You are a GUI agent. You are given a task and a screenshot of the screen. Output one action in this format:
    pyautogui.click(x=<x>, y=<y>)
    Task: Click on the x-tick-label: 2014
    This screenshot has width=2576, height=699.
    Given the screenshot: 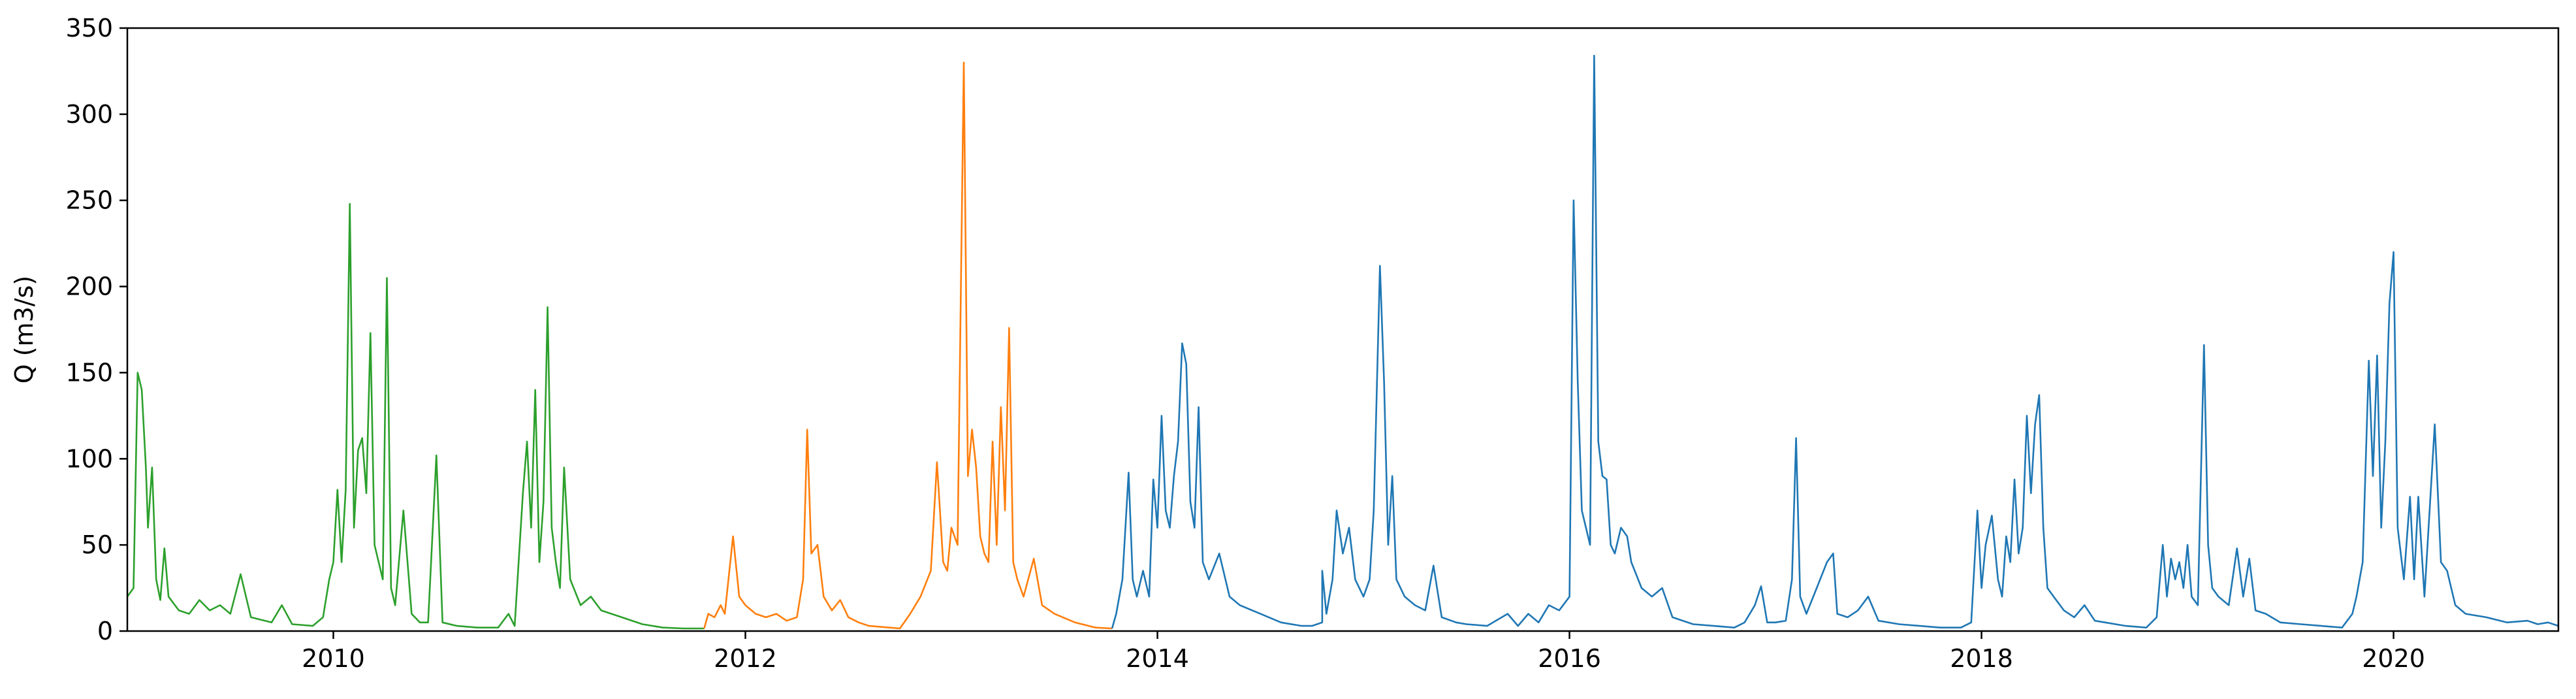 What is the action you would take?
    pyautogui.click(x=1157, y=658)
    